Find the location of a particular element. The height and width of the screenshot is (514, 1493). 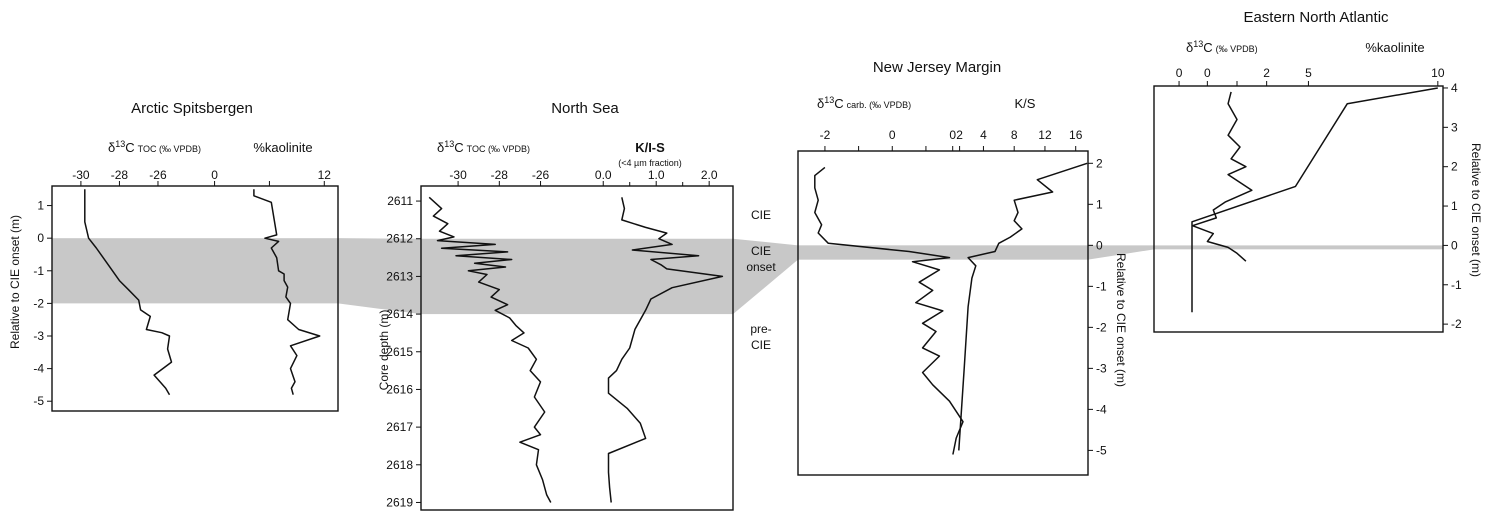

x-tick-label: 2.0 is located at coordinates (709, 175).